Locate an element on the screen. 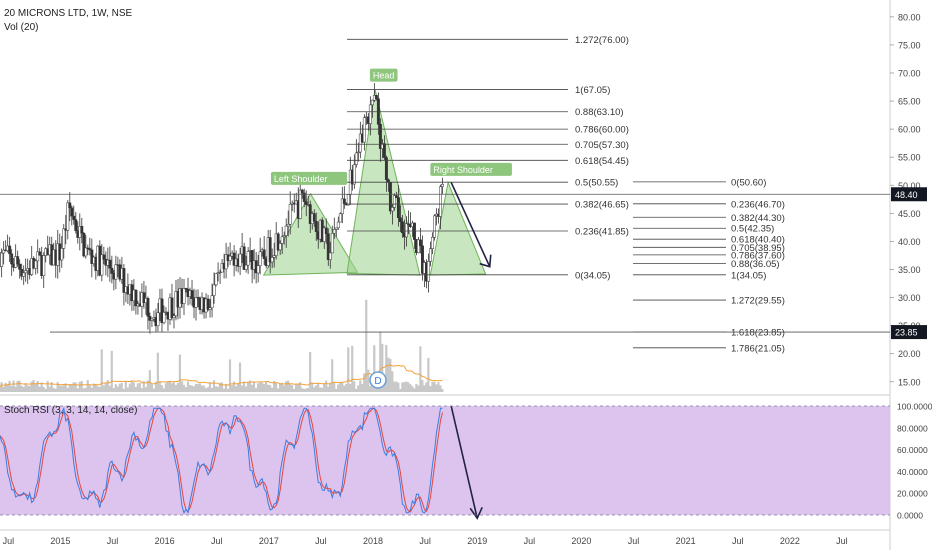 The height and width of the screenshot is (555, 932). rsi-arrow-head is located at coordinates (476, 513).